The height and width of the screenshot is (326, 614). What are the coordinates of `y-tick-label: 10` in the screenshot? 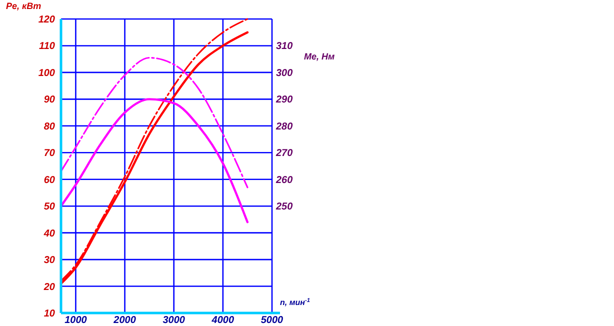 It's located at (50, 314).